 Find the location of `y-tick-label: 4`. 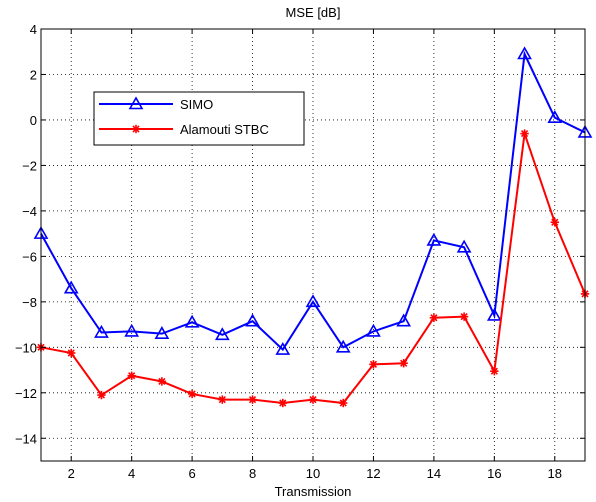

y-tick-label: 4 is located at coordinates (33, 29).